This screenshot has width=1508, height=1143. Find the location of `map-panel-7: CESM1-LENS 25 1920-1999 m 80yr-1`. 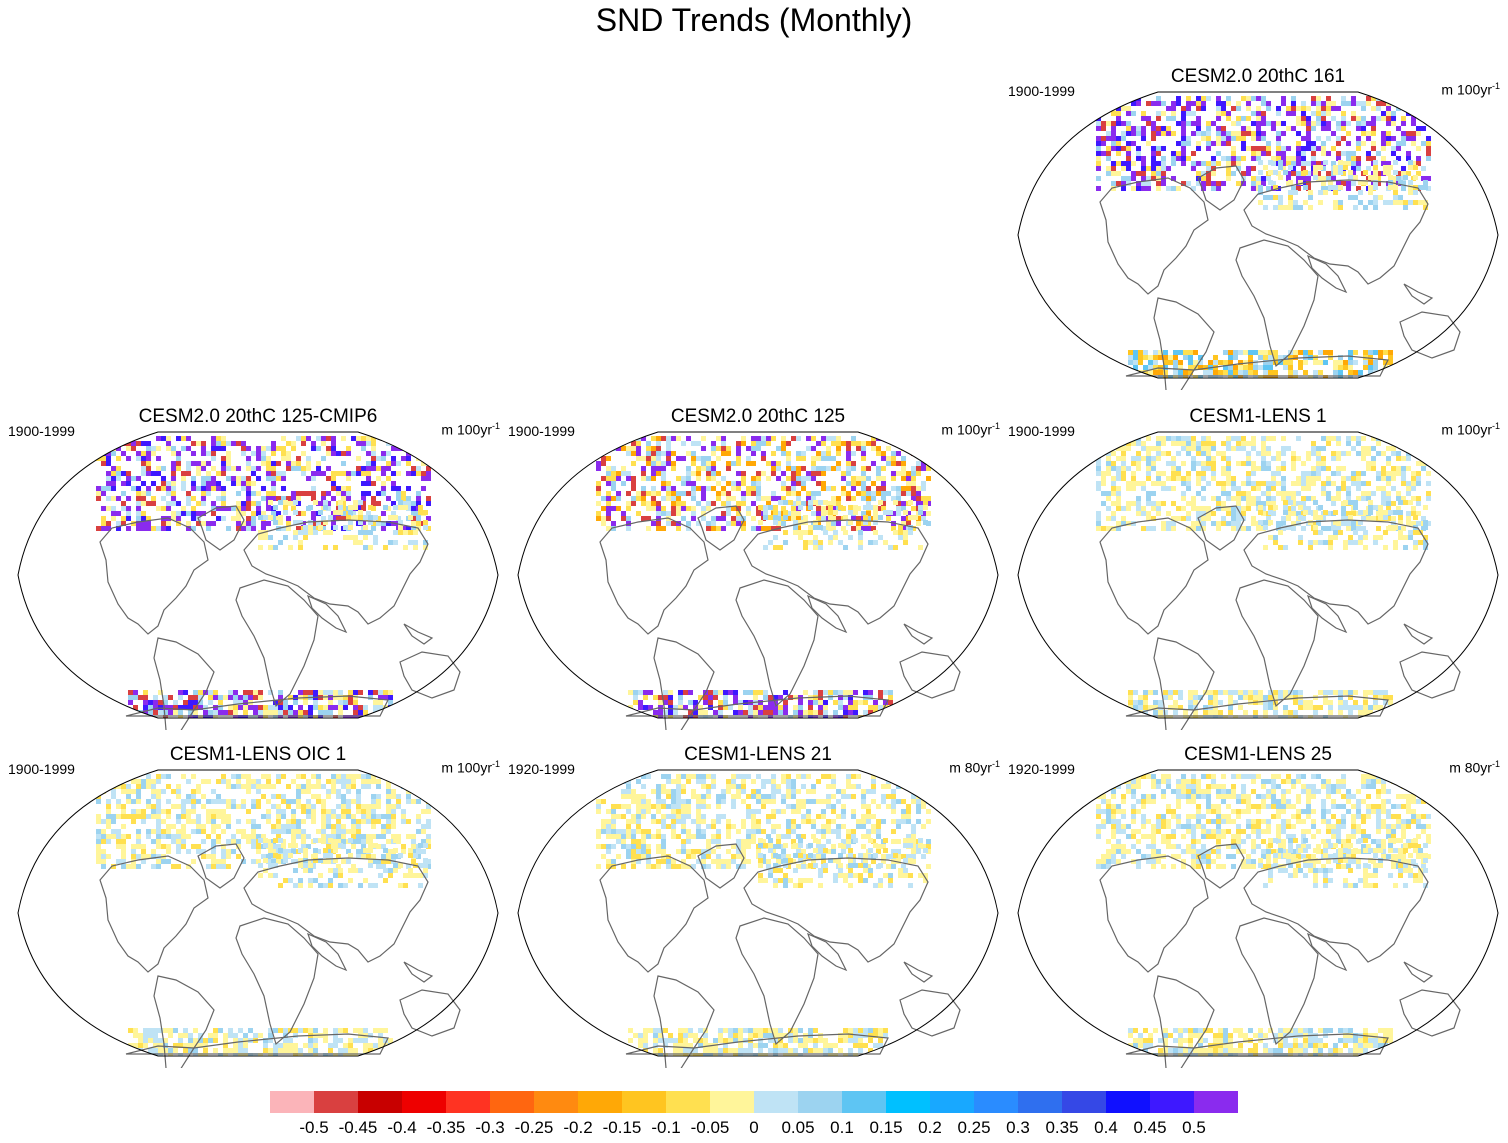

map-panel-7: CESM1-LENS 25 1920-1999 m 80yr-1 is located at coordinates (1258, 906).